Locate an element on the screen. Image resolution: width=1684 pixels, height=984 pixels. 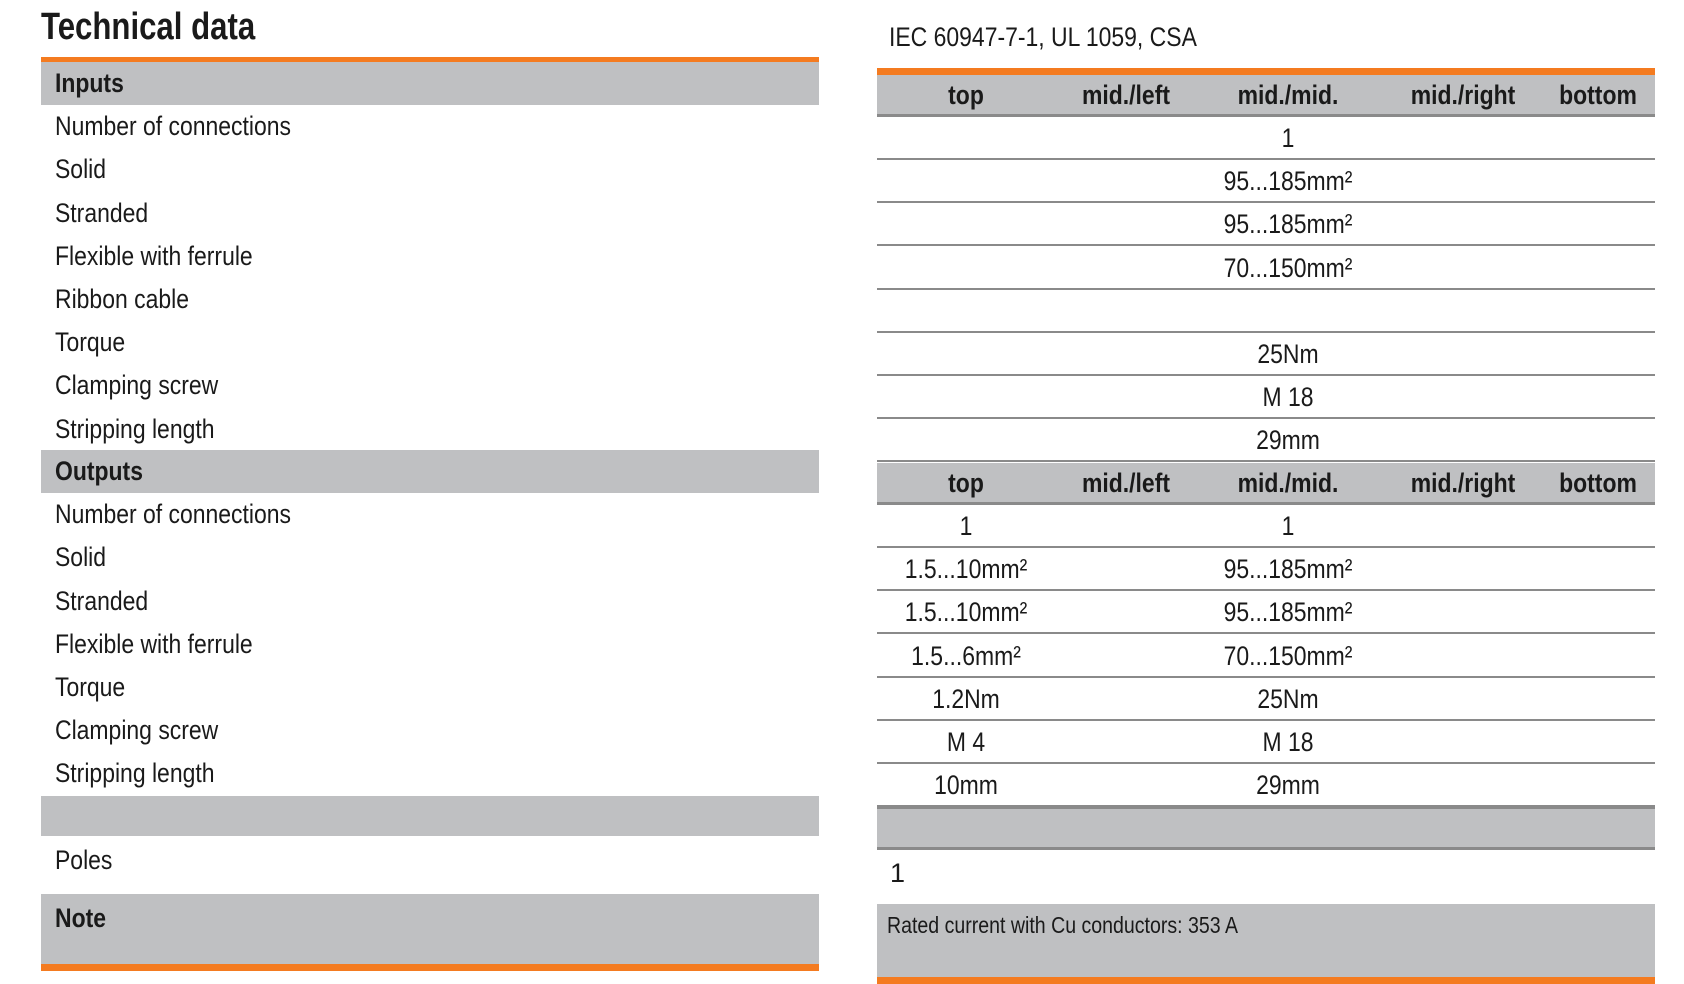
value-row: 29mm is located at coordinates (1266, 441).